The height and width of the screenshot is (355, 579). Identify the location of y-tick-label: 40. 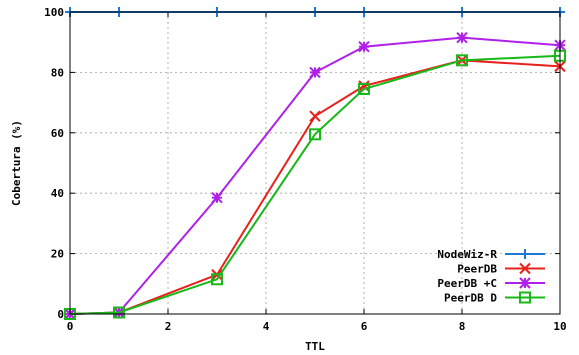
(57, 193).